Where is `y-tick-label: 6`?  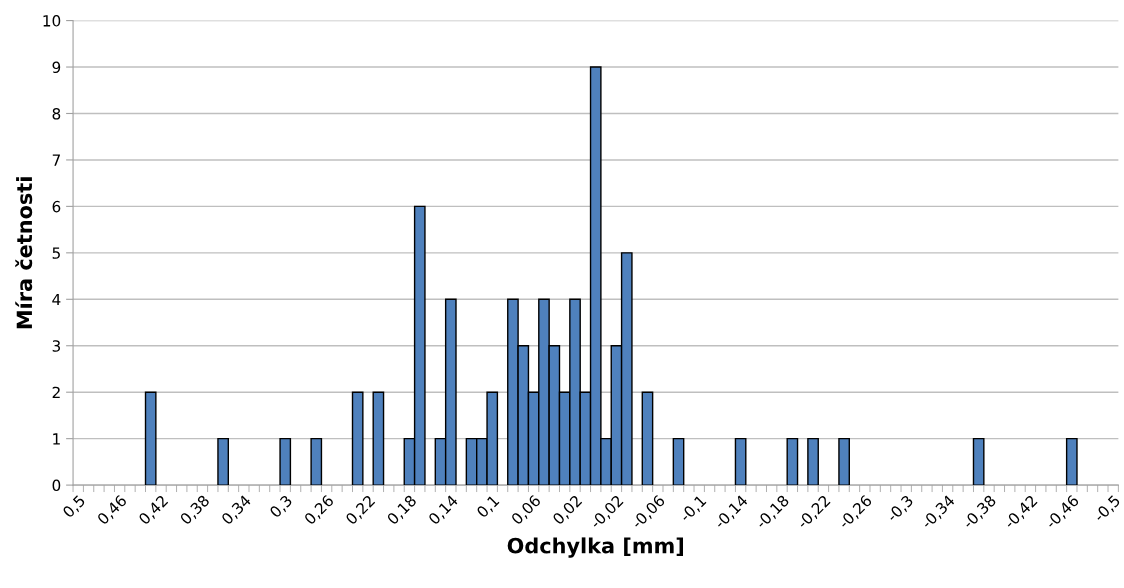
y-tick-label: 6 is located at coordinates (56, 206).